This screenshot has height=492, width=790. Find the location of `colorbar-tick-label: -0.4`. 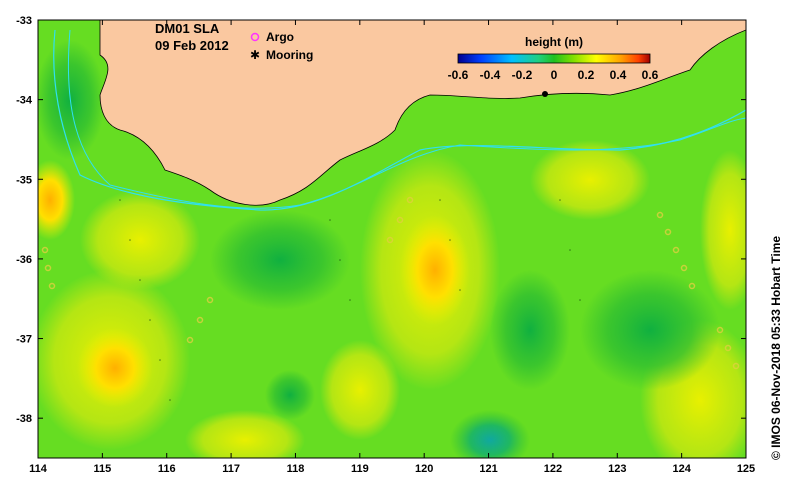

colorbar-tick-label: -0.4 is located at coordinates (490, 75).